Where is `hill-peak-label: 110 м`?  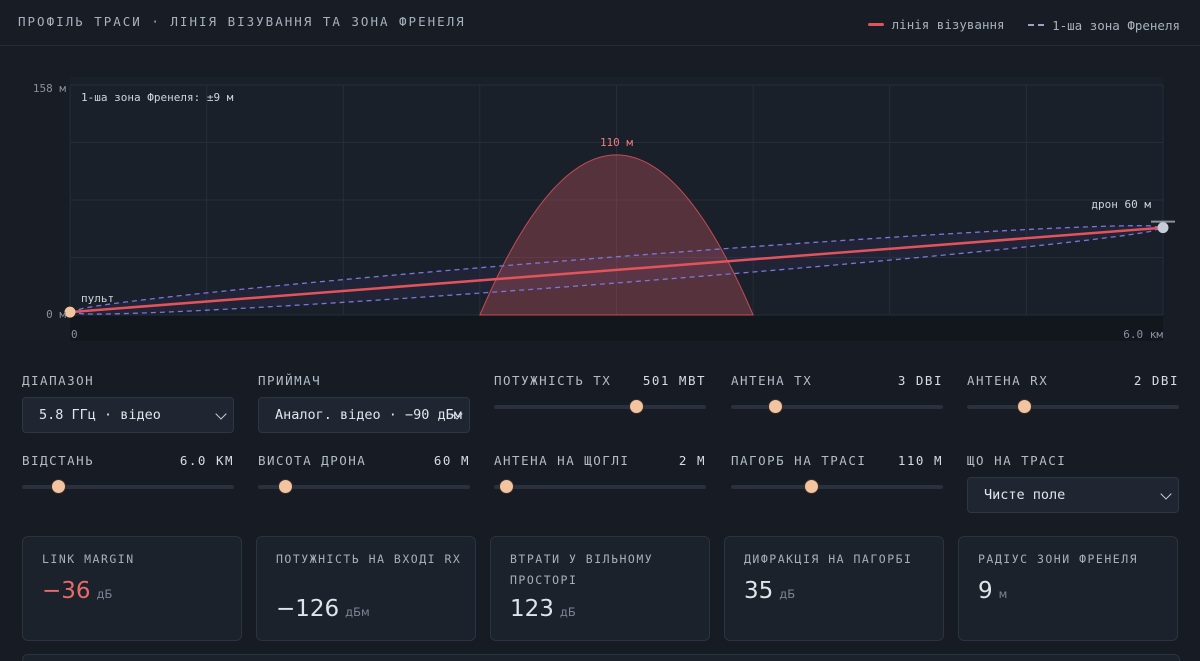
hill-peak-label: 110 м is located at coordinates (616, 142).